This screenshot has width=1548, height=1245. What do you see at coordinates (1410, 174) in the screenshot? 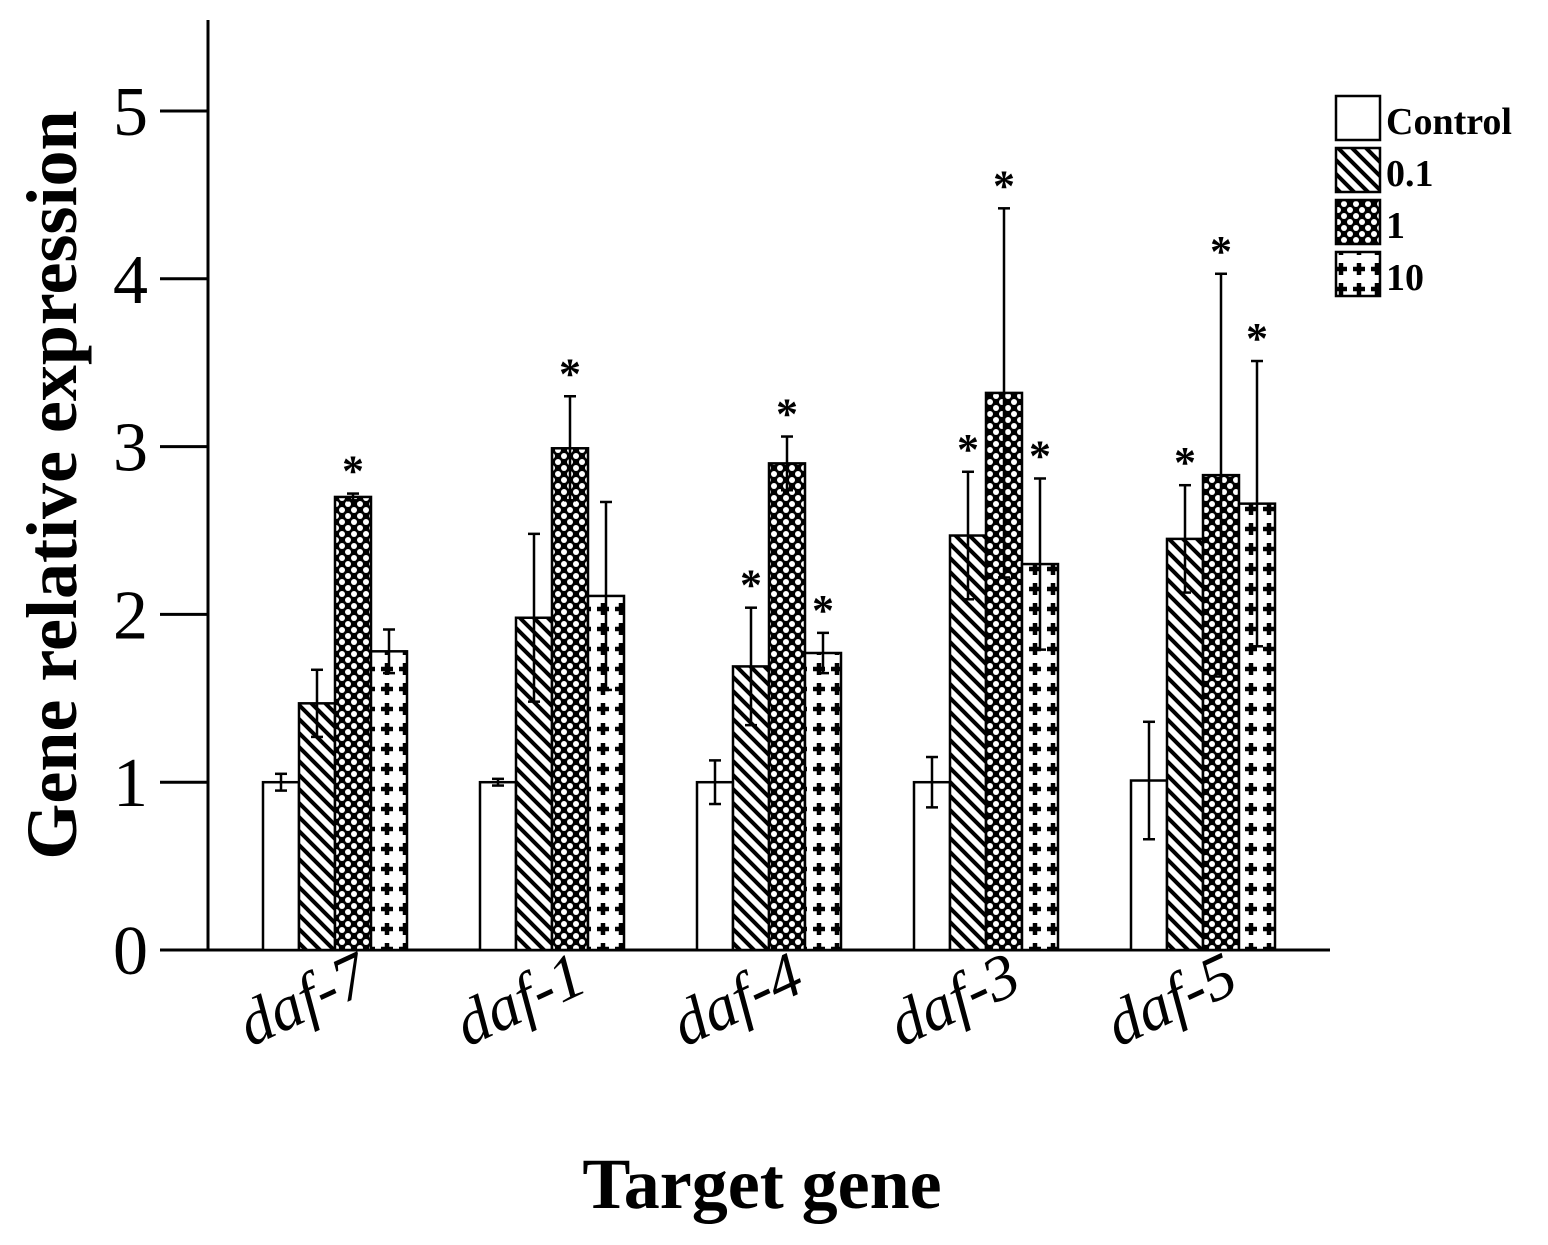
I see `legend-label: 0.1` at bounding box center [1410, 174].